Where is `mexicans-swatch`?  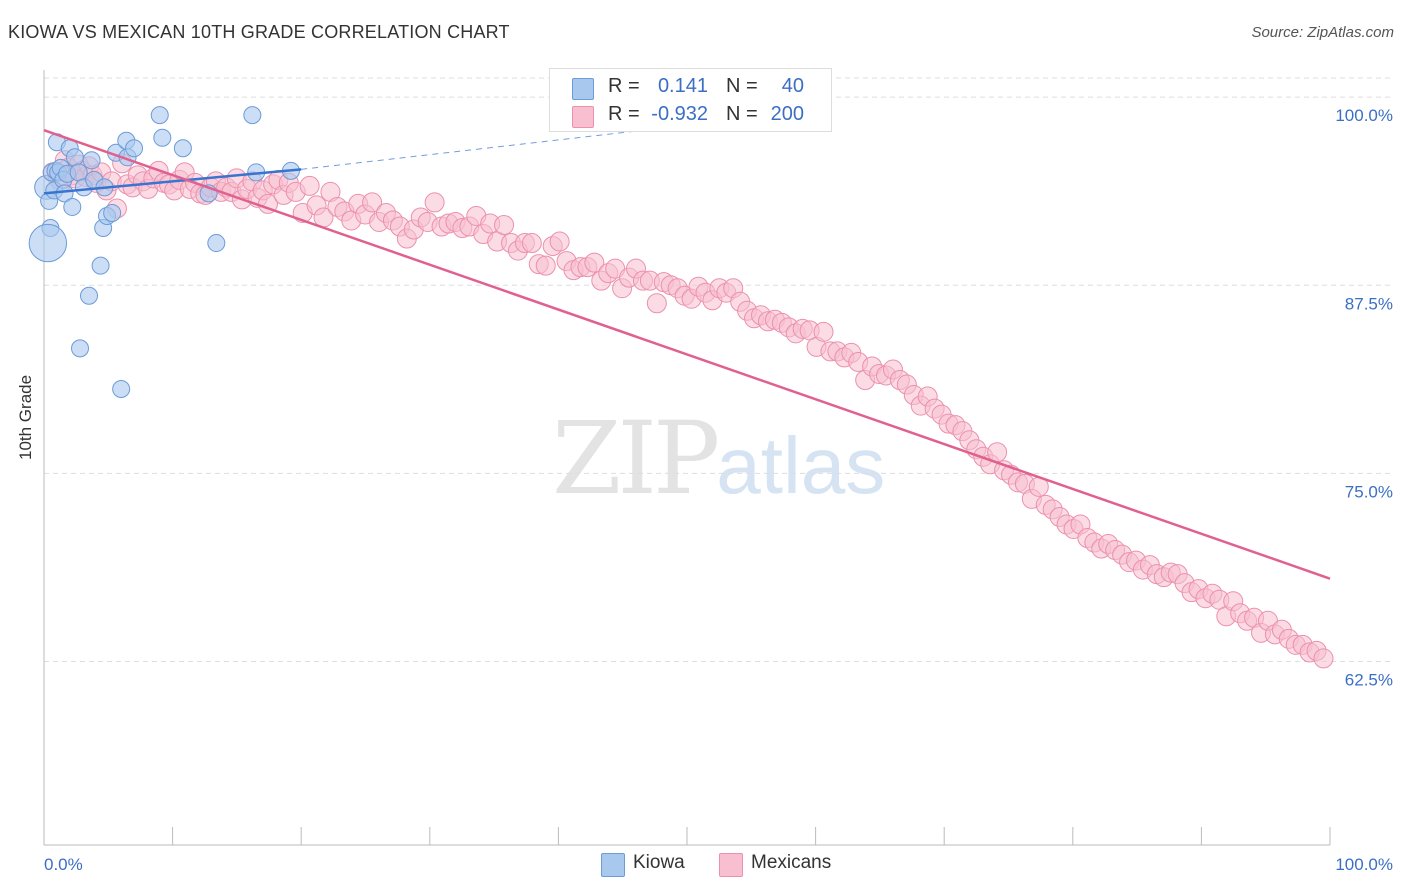
mexicans-swatch is located at coordinates (583, 117).